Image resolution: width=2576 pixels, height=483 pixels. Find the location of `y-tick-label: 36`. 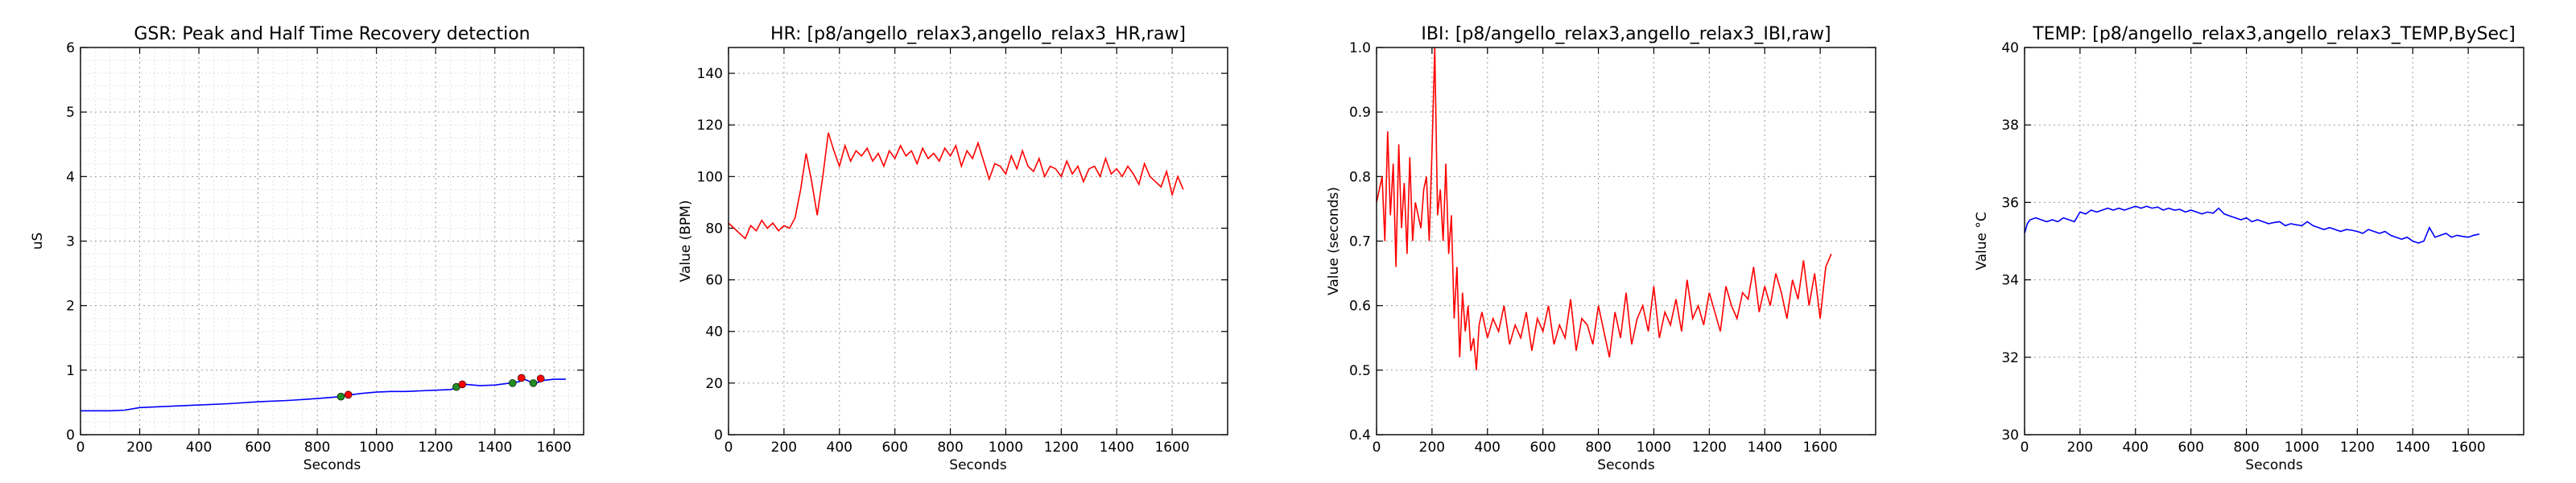

y-tick-label: 36 is located at coordinates (2010, 203).